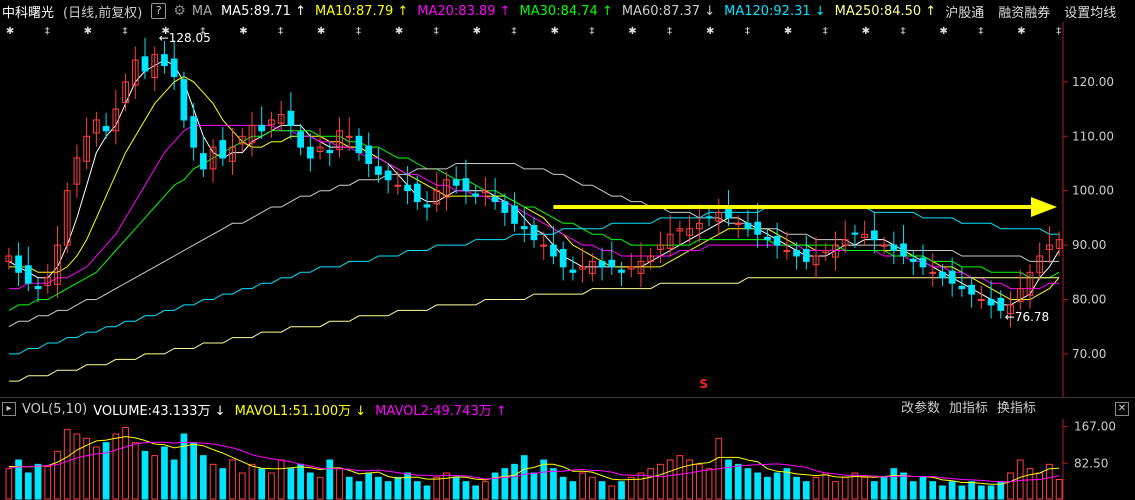 This screenshot has width=1135, height=500. What do you see at coordinates (1024, 13) in the screenshot?
I see `menu-item: 融资融券` at bounding box center [1024, 13].